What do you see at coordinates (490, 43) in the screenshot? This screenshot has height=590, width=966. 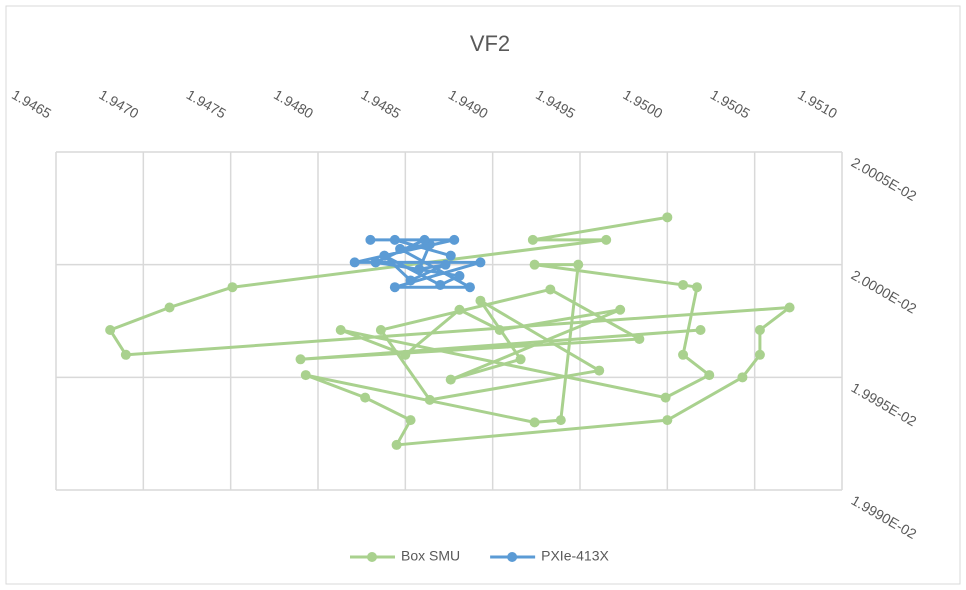 I see `chart-title: VF2` at bounding box center [490, 43].